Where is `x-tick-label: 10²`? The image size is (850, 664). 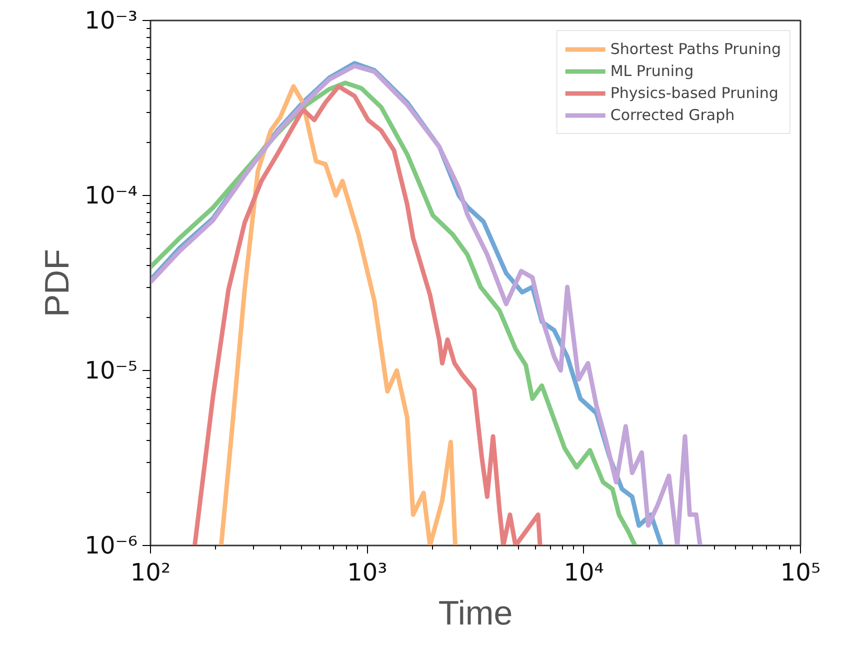
x-tick-label: 10² is located at coordinates (150, 572).